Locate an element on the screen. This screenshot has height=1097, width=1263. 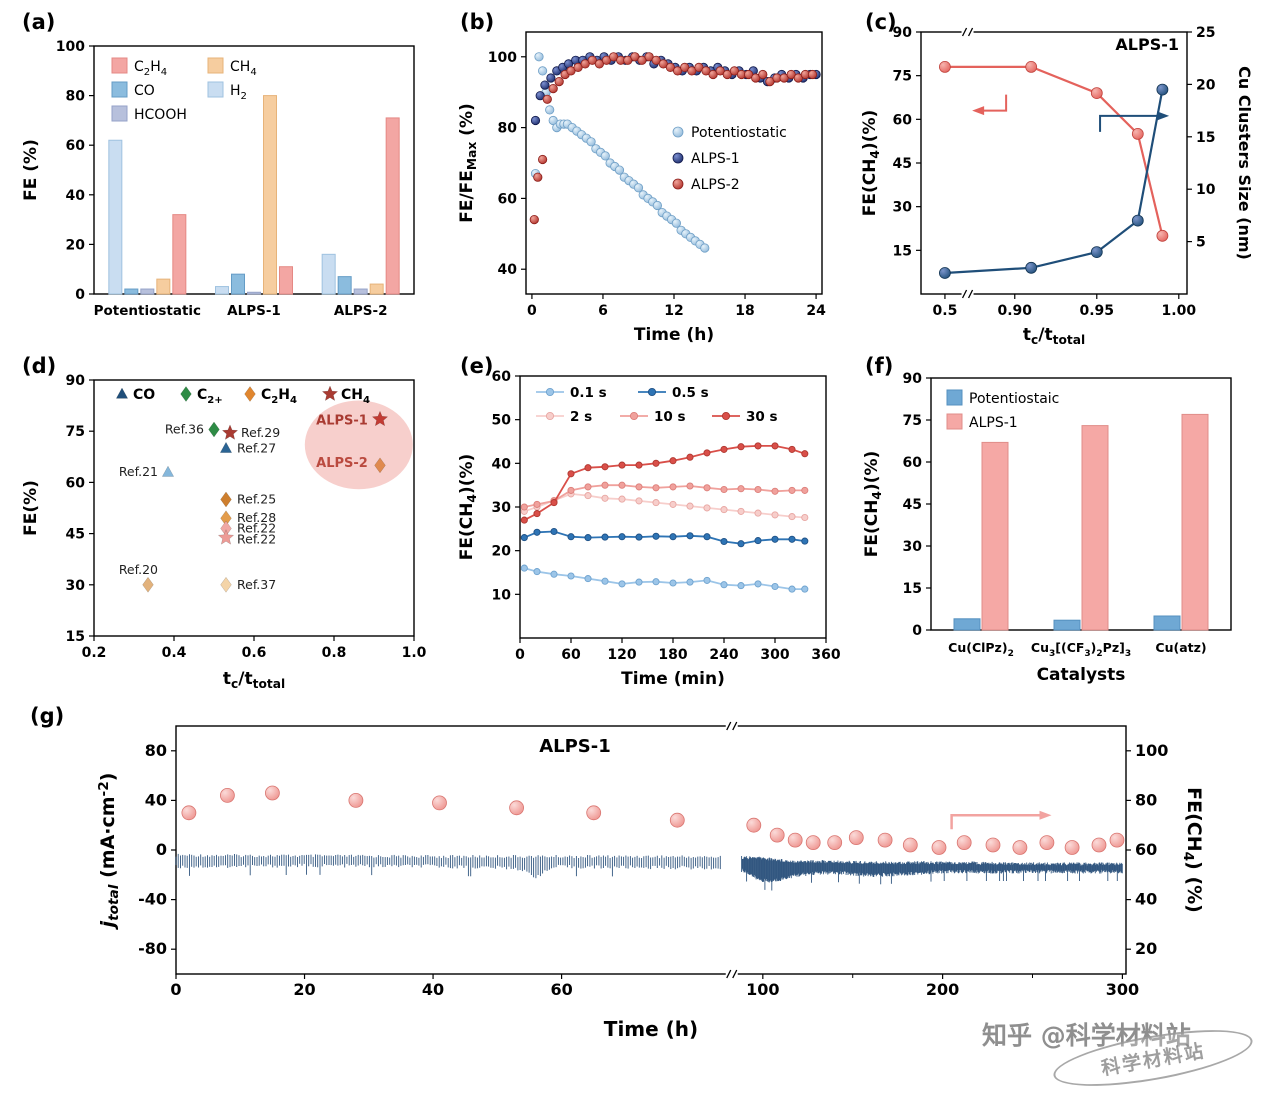
tspan: 0 is located at coordinates (532, 311).